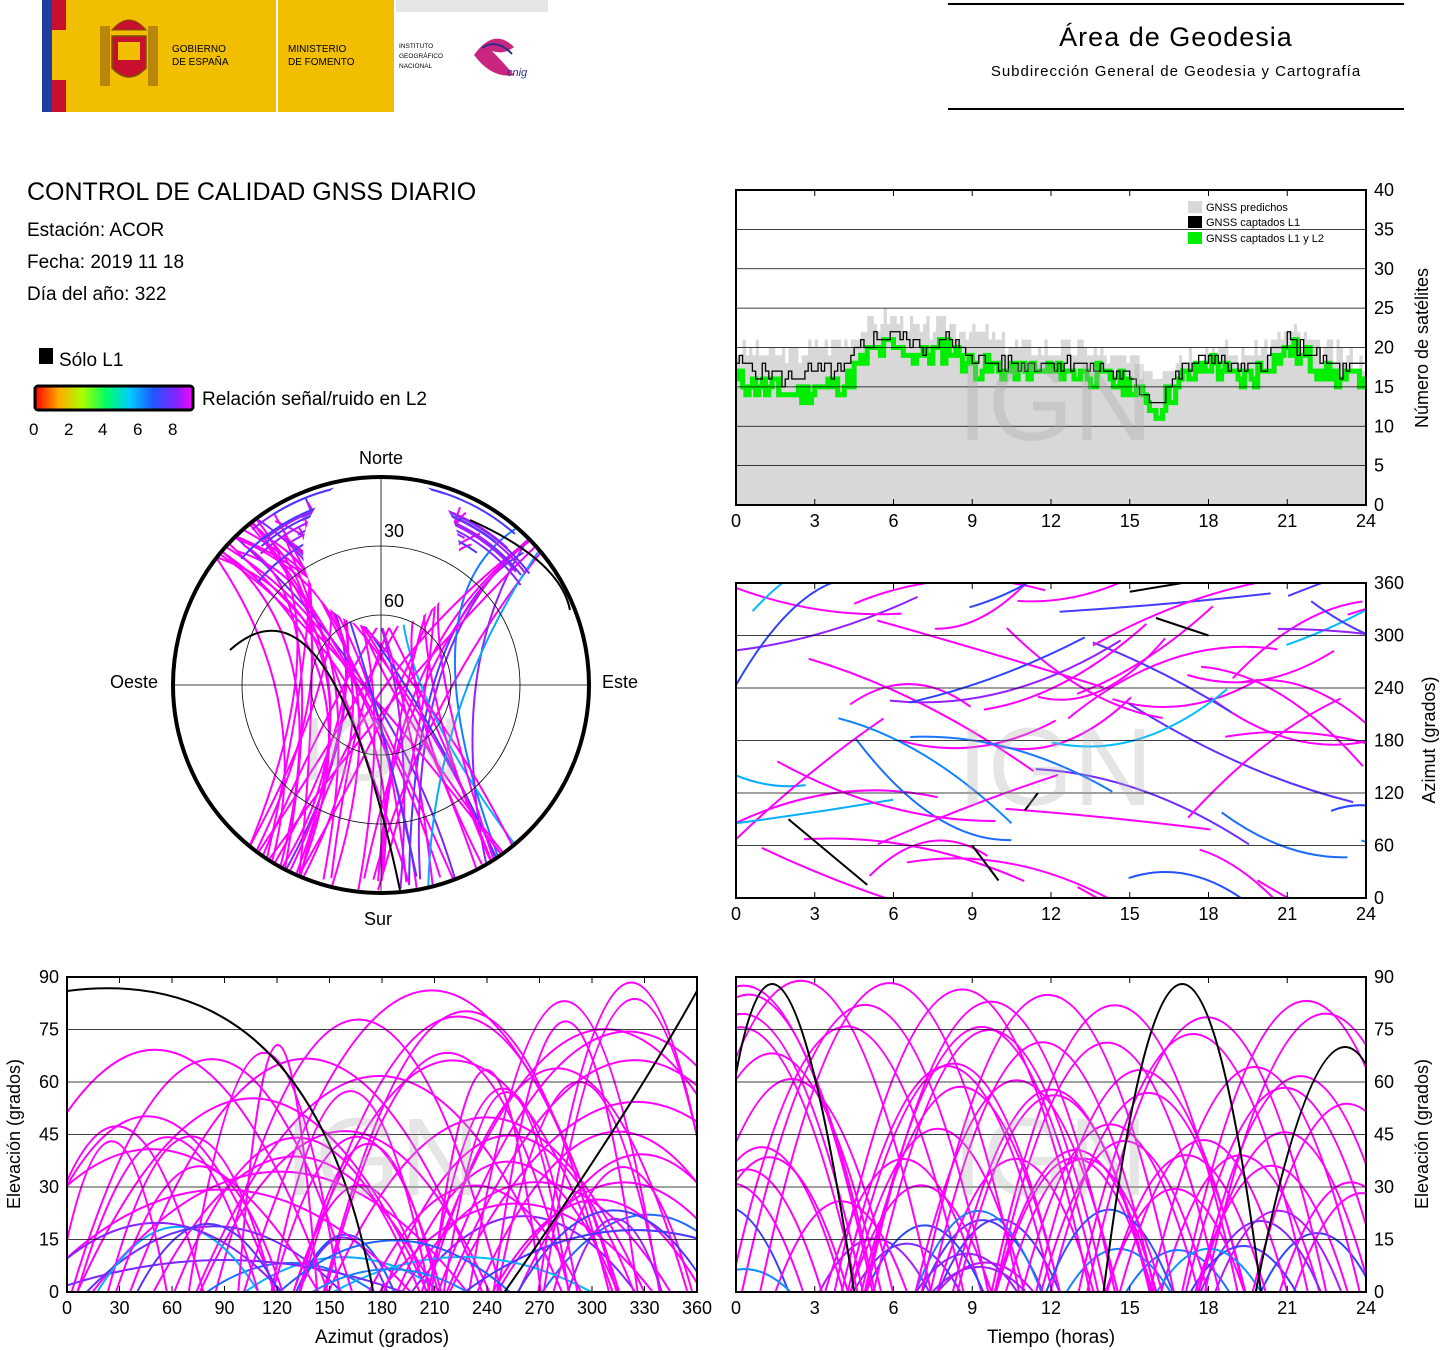 The image size is (1445, 1350). Describe the element at coordinates (1208, 914) in the screenshot. I see `az-xtick-label: 18` at that location.